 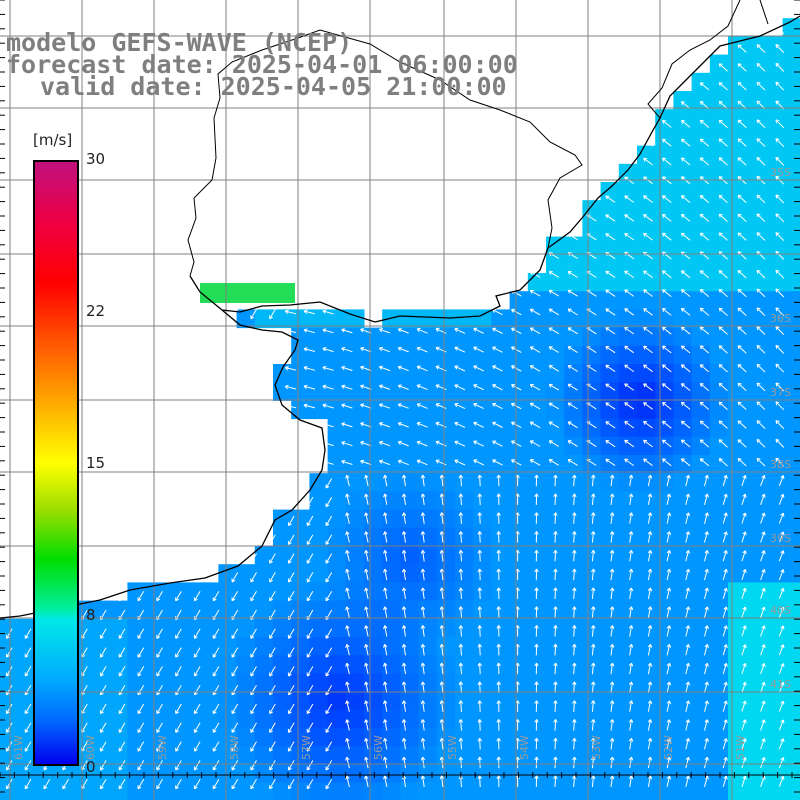 I want to click on colorbar-tick-label: 22, so click(x=96, y=311).